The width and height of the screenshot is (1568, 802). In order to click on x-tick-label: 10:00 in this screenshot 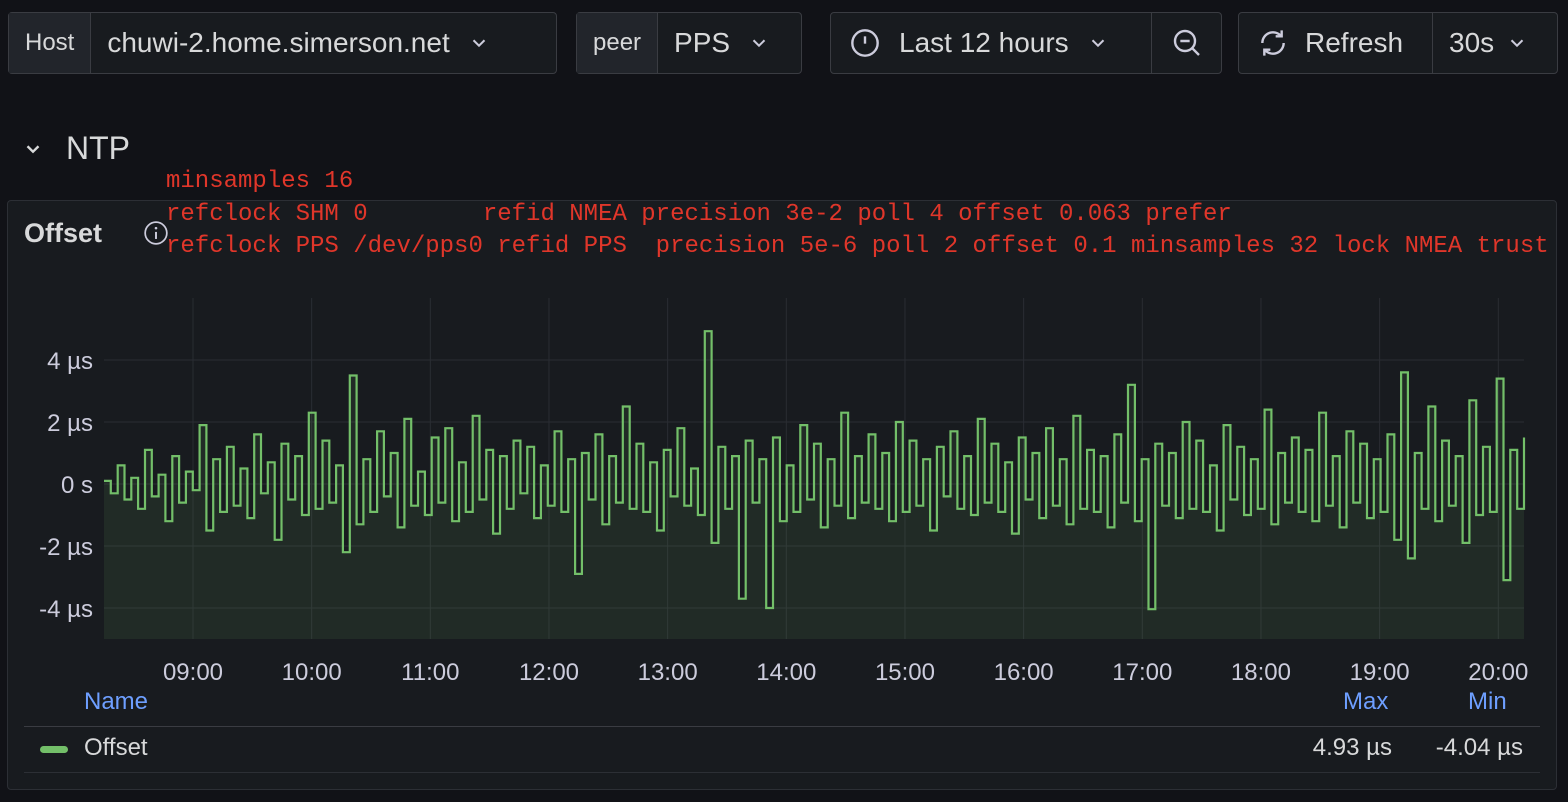, I will do `click(312, 672)`.